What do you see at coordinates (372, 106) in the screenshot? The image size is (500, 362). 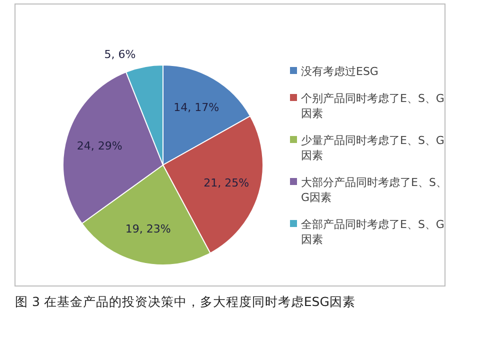 I see `legend-label: 个别产品同时考虑了E、S、G因素` at bounding box center [372, 106].